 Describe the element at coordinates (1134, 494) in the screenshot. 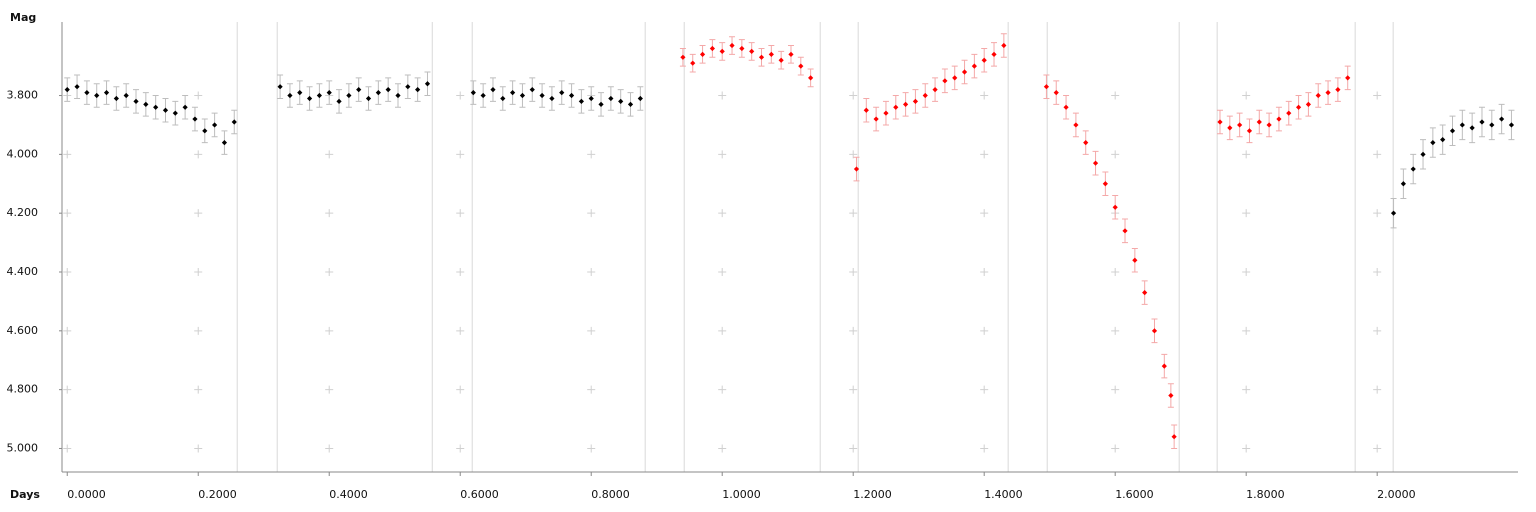

I see `x-tick-label: 1.6000` at that location.